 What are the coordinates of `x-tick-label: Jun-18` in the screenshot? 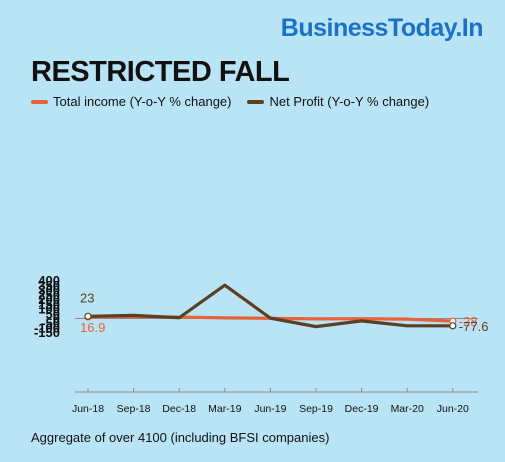 It's located at (88, 409).